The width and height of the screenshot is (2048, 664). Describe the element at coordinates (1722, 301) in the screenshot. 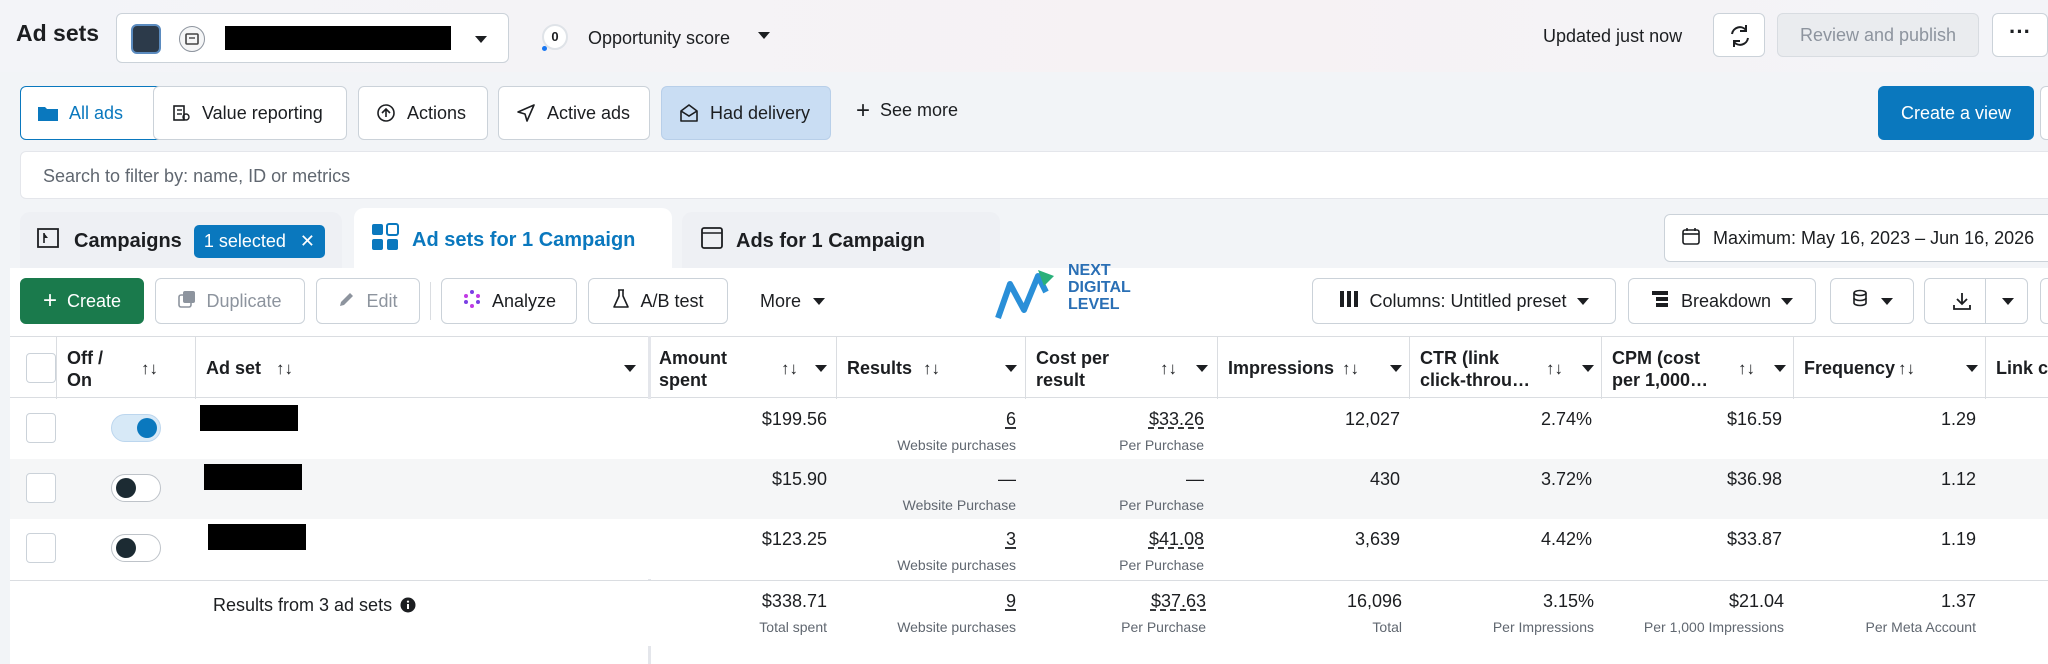

I see `breakdown-button: Breakdown` at that location.